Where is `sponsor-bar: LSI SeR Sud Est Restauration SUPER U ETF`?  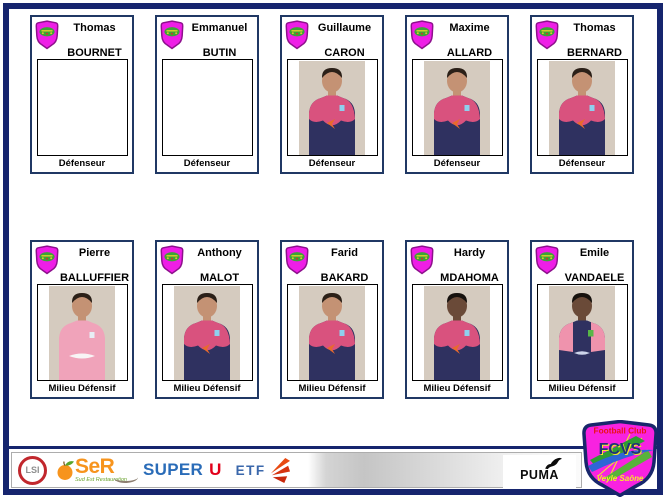
sponsor-bar: LSI SeR Sud Est Restauration SUPER U ETF is located at coordinates (296, 470).